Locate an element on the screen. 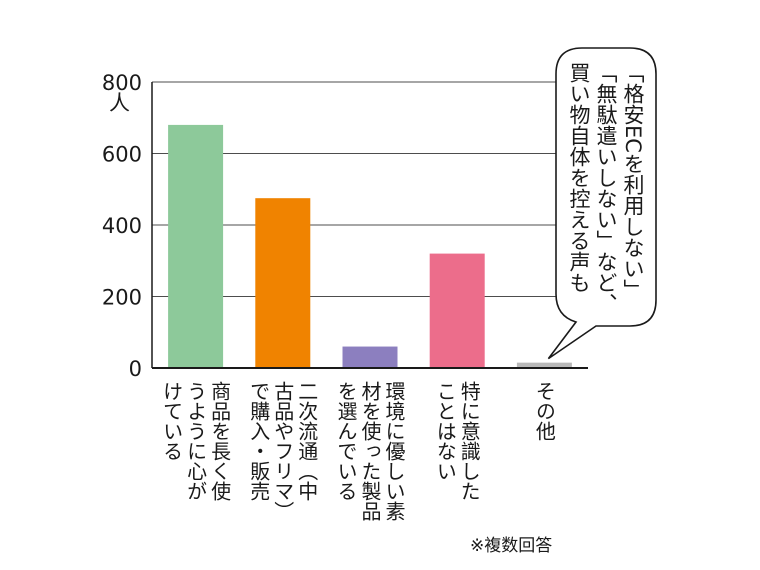  y-axis: 0 200 400 600 800 is located at coordinates (127, 226).